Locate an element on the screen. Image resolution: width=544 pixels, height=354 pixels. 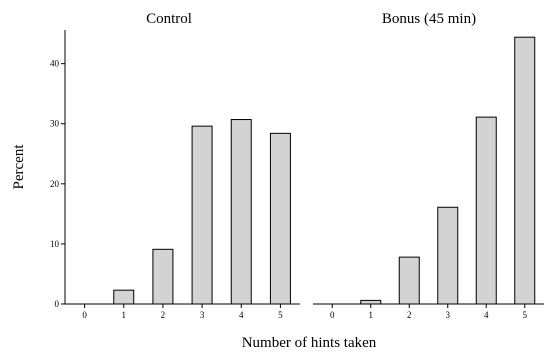
y-tick-label: 10 is located at coordinates (55, 244).